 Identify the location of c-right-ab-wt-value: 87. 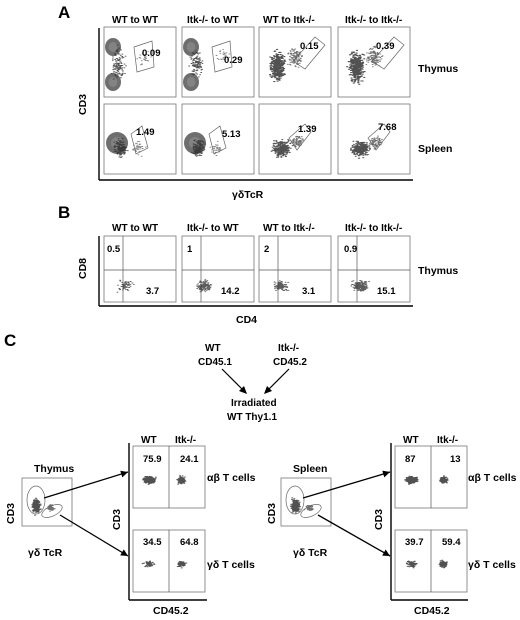
(410, 459).